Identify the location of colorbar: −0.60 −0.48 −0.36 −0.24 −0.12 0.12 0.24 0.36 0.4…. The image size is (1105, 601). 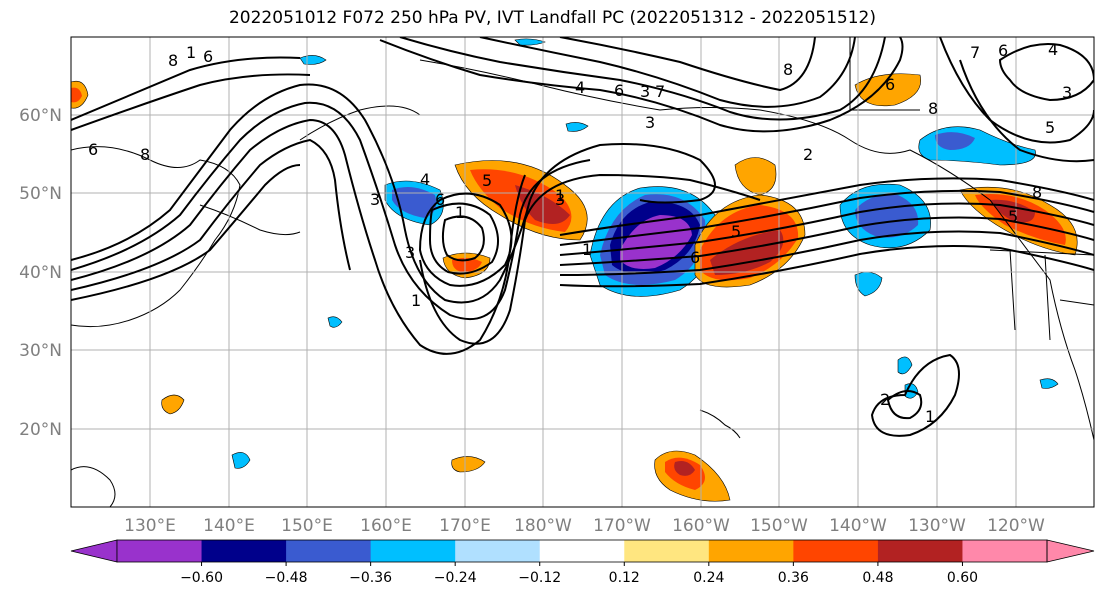
(582, 562).